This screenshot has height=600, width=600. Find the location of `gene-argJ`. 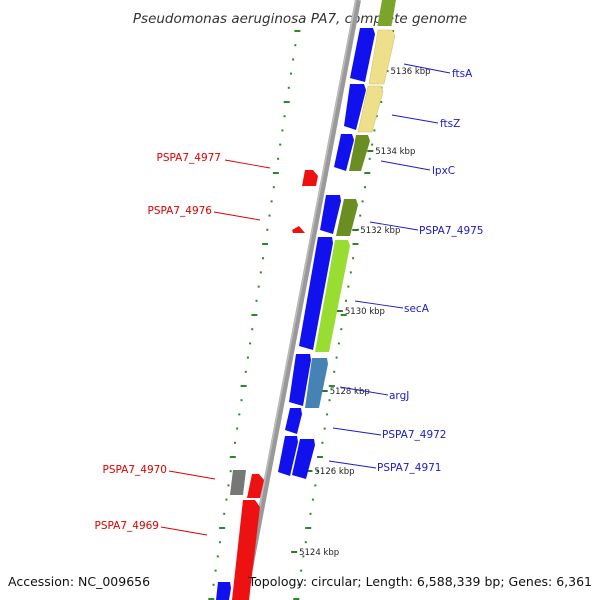

gene-argJ is located at coordinates (316, 383).